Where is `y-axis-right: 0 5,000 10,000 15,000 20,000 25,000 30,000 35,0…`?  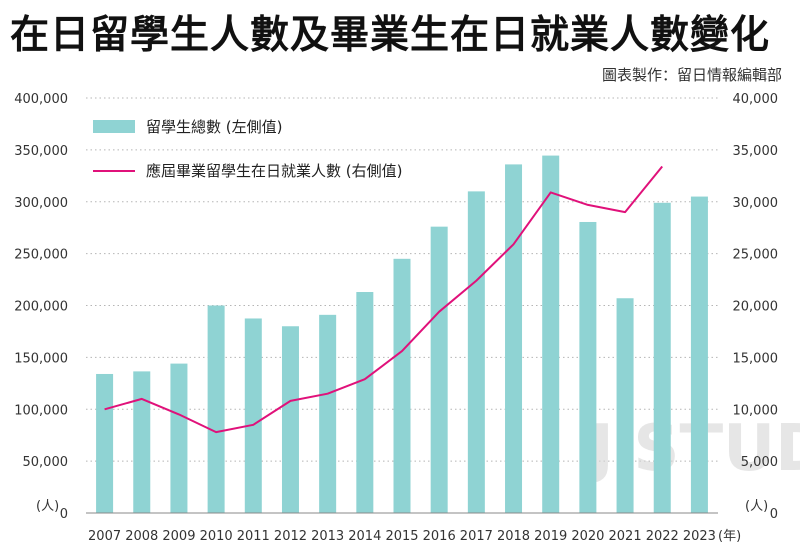
y-axis-right: 0 5,000 10,000 15,000 20,000 25,000 30,000 35,0… is located at coordinates (756, 307).